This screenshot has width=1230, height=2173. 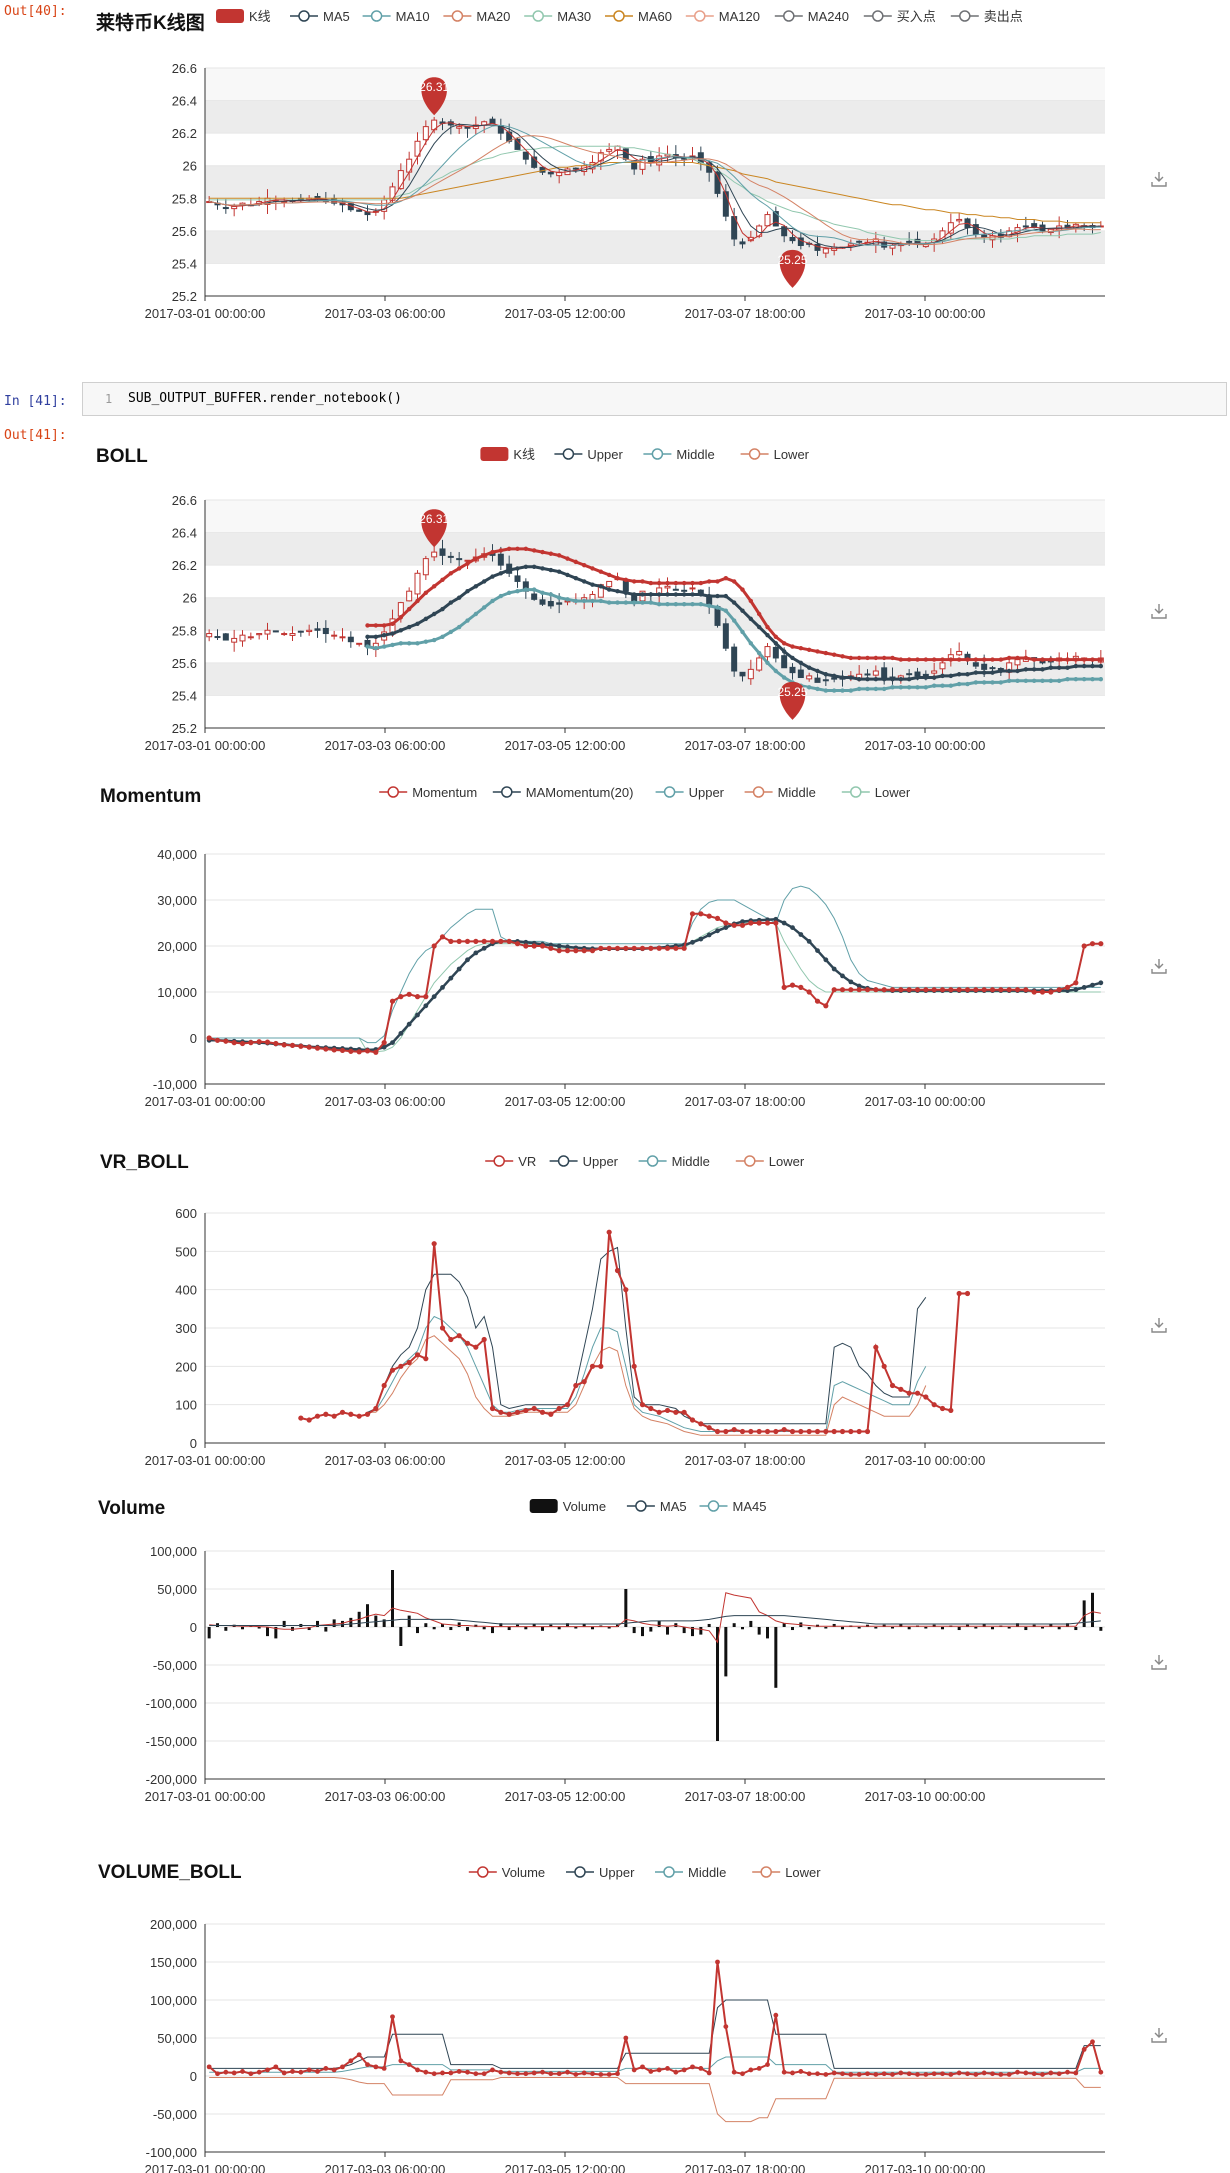 I want to click on legend-item-ma45: MA45, so click(x=733, y=1506).